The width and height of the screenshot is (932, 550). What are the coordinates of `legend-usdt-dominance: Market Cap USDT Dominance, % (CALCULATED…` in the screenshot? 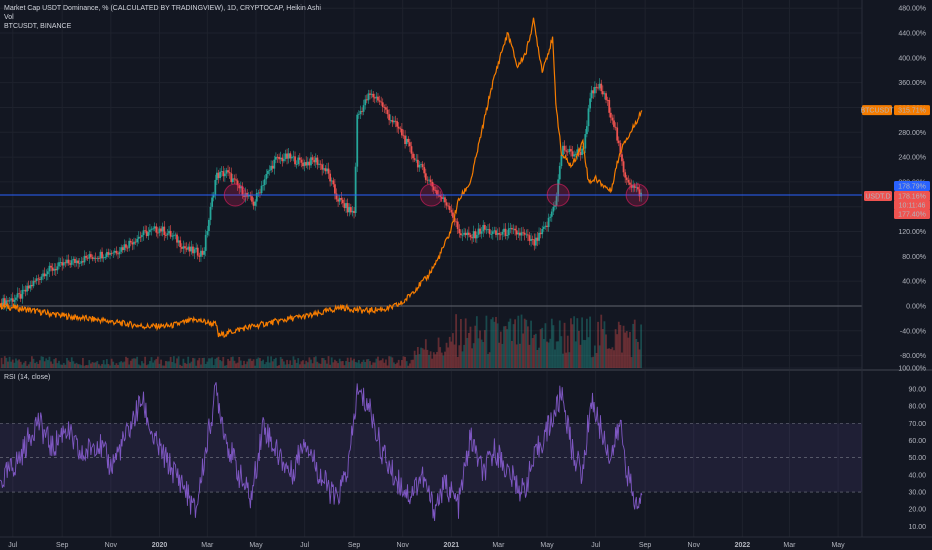 It's located at (162, 8).